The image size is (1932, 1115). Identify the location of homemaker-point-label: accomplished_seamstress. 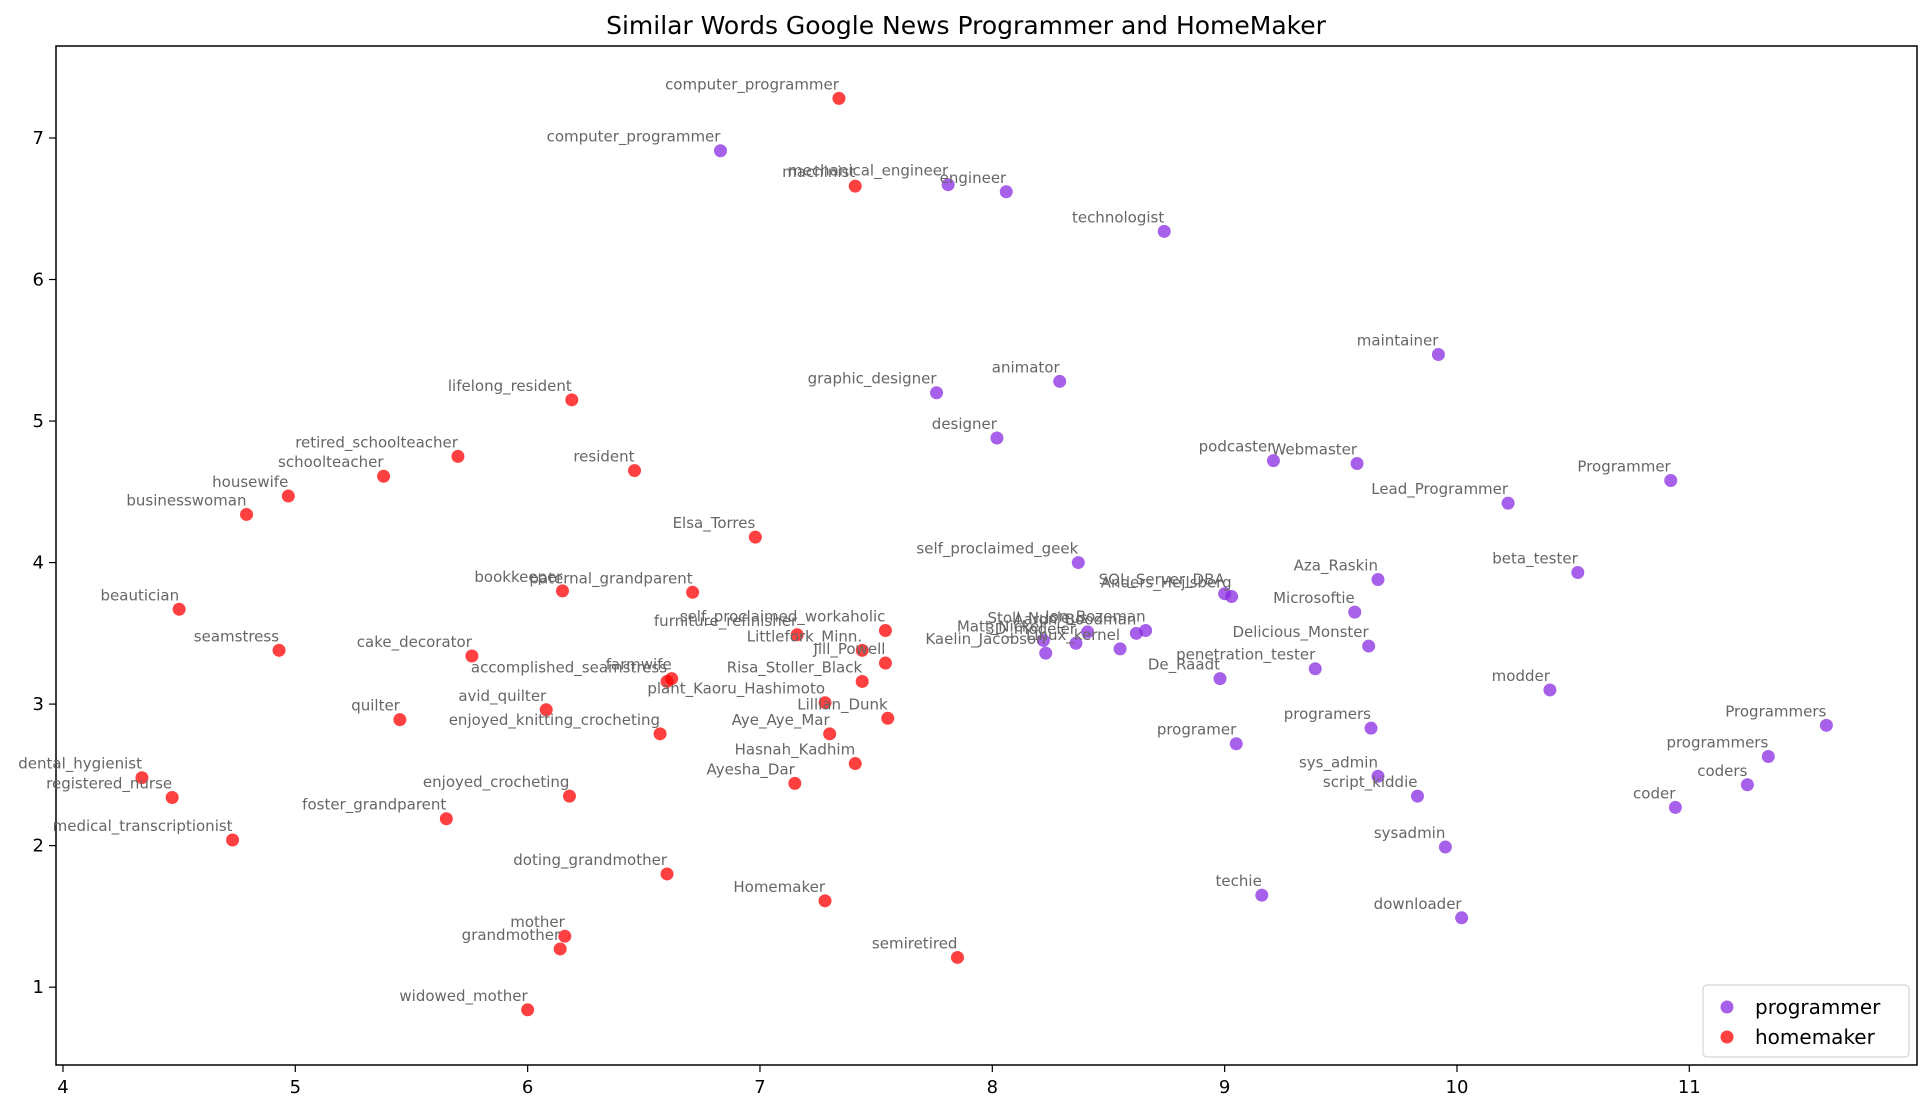
(569, 667).